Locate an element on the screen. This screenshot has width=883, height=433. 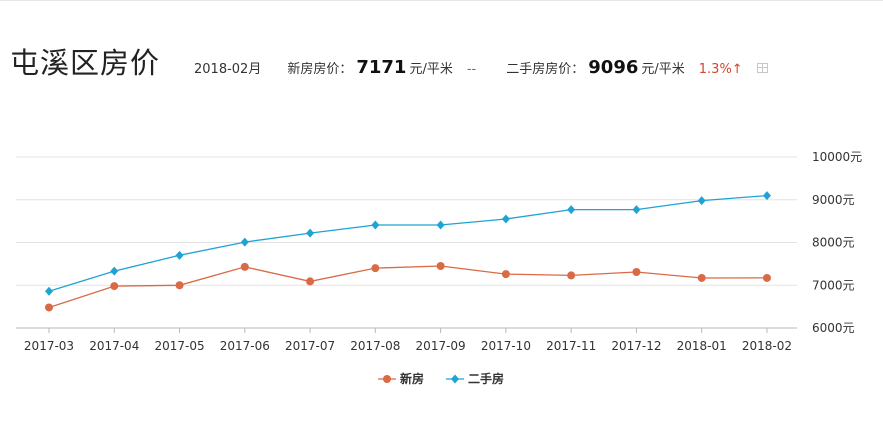
legend-label: 新房 is located at coordinates (412, 378).